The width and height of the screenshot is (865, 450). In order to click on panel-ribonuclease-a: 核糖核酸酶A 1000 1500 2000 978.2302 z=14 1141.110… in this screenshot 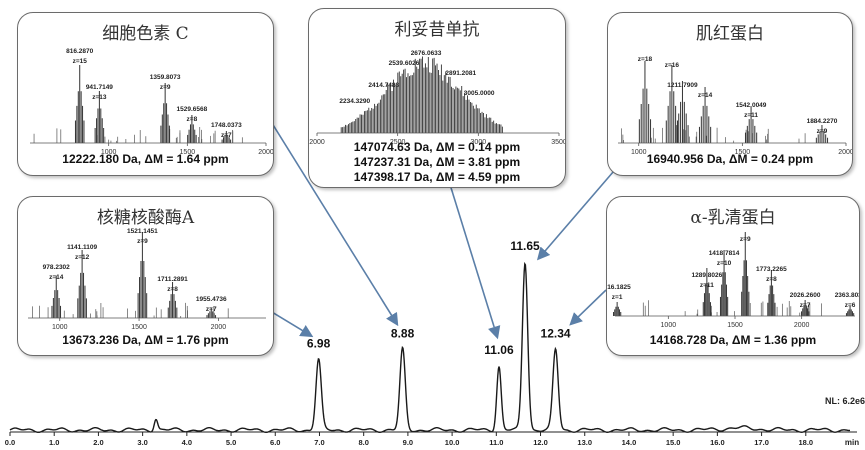, I will do `click(145, 276)`.